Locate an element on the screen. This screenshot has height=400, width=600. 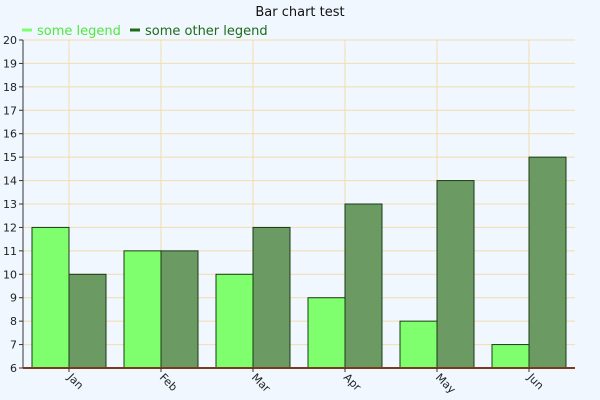
y-tick-label: 6 is located at coordinates (13, 368).